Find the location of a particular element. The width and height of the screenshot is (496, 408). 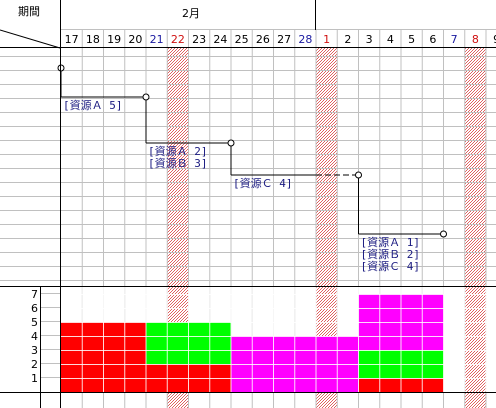

day-label-9: 9 is located at coordinates (494, 39).